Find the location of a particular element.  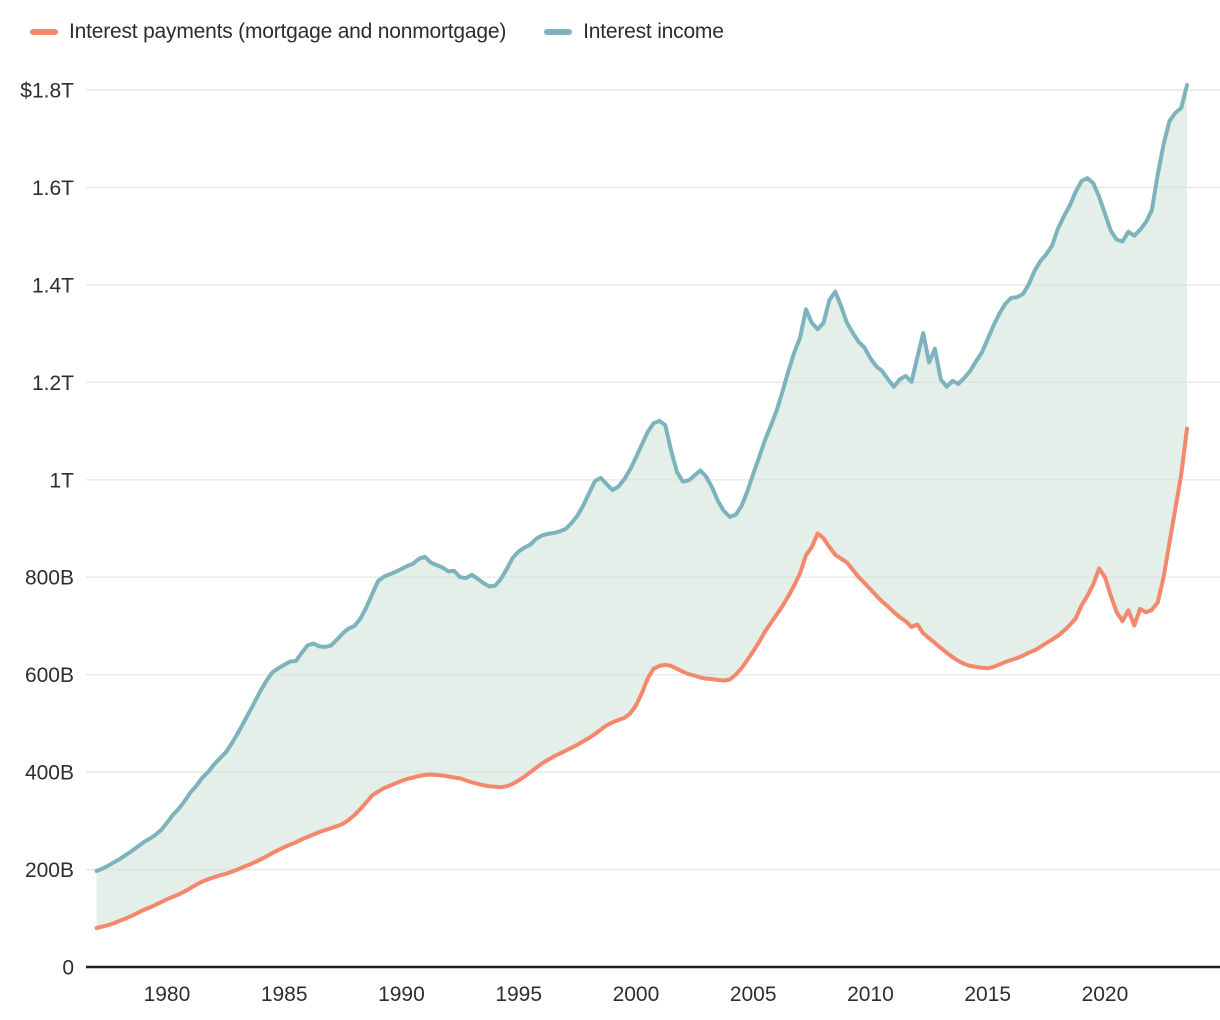

y-tick-label-800B: 800B is located at coordinates (49, 578).